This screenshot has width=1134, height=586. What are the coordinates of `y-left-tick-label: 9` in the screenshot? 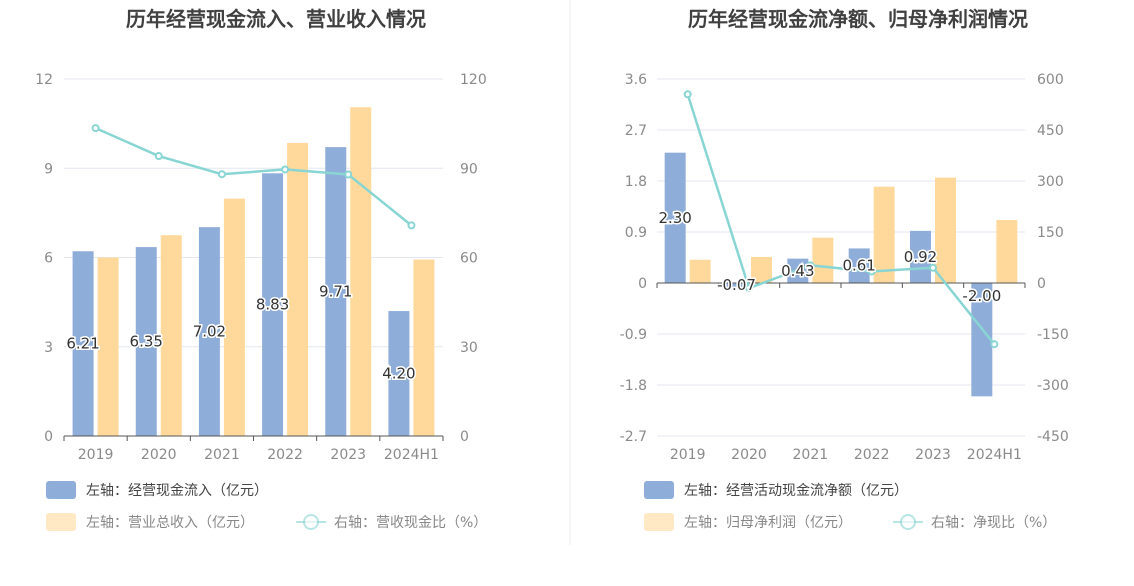 It's located at (48, 169).